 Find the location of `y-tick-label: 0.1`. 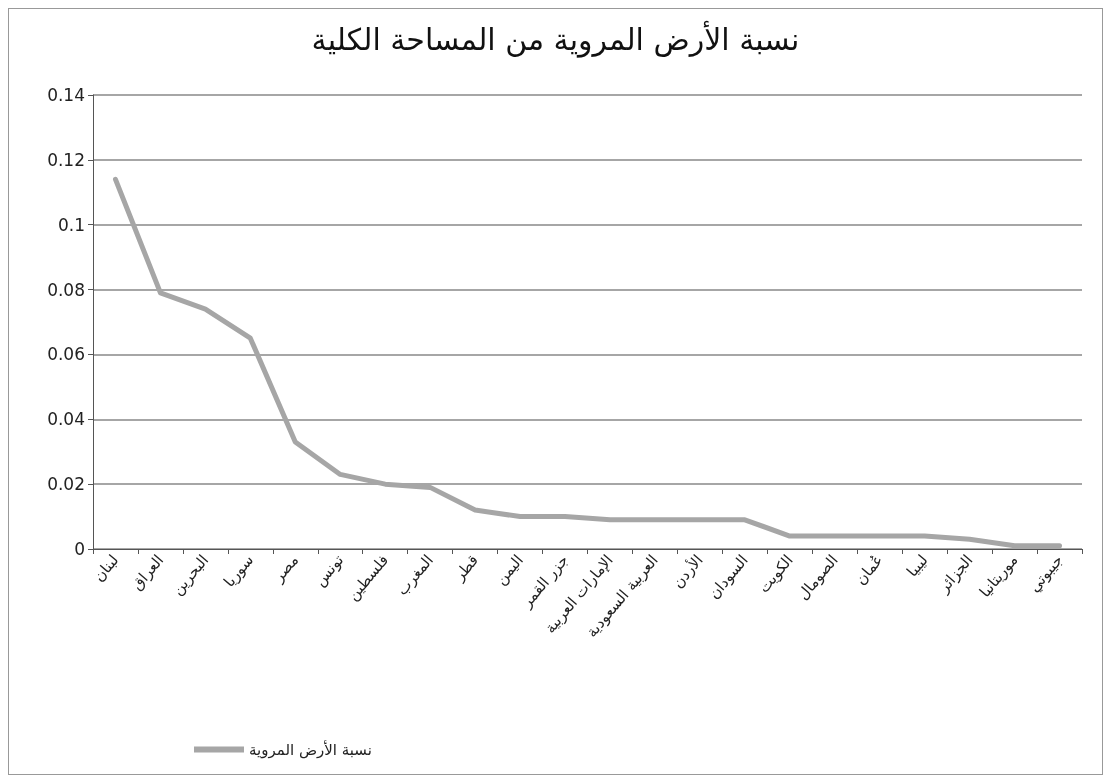

y-tick-label: 0.1 is located at coordinates (71, 224).